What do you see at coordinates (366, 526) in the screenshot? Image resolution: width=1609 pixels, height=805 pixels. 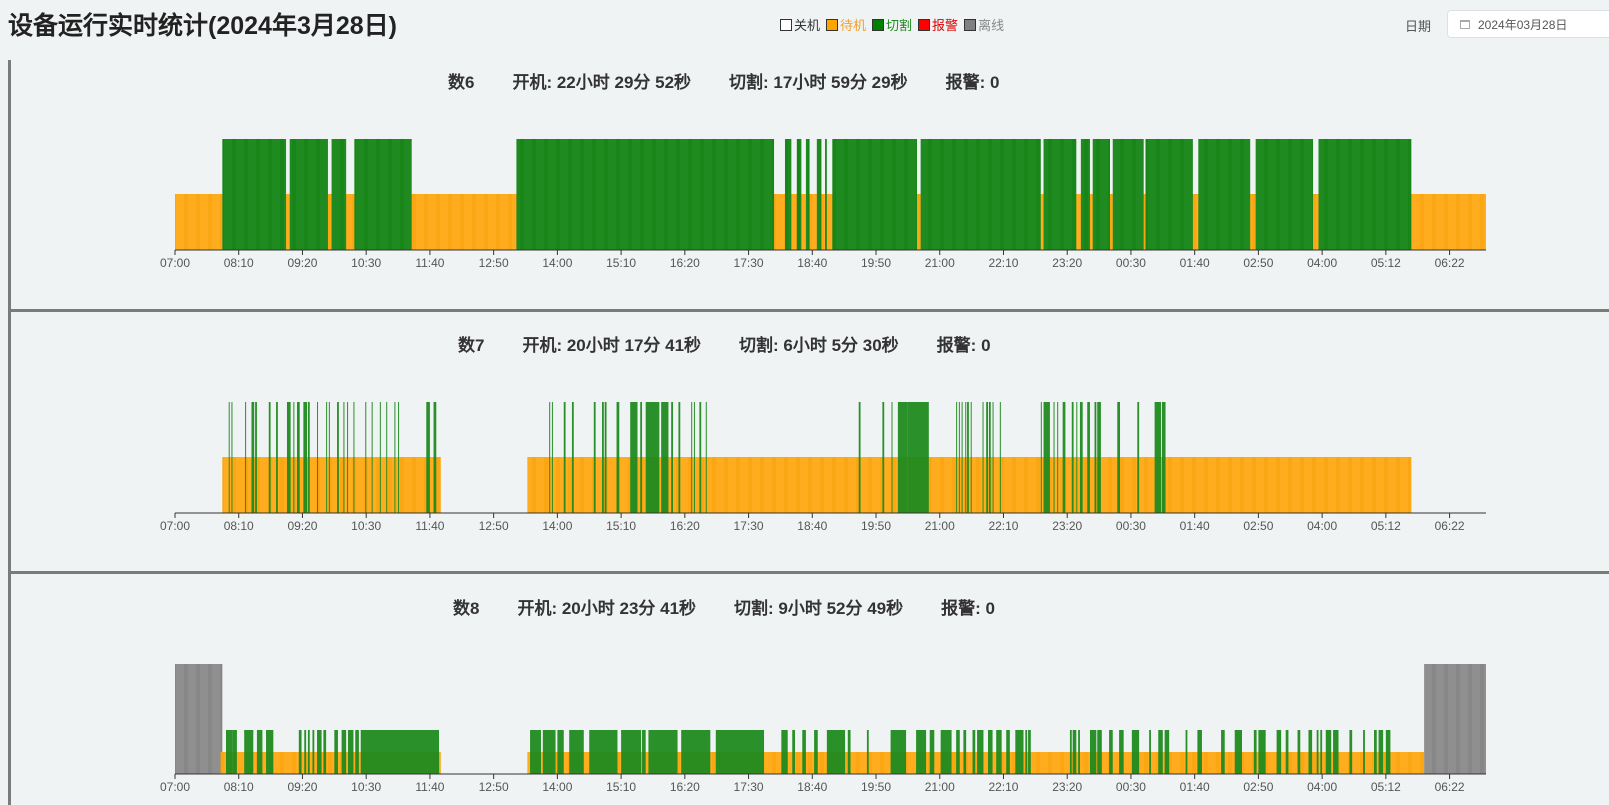 I see `x-tick-label: 10:30` at bounding box center [366, 526].